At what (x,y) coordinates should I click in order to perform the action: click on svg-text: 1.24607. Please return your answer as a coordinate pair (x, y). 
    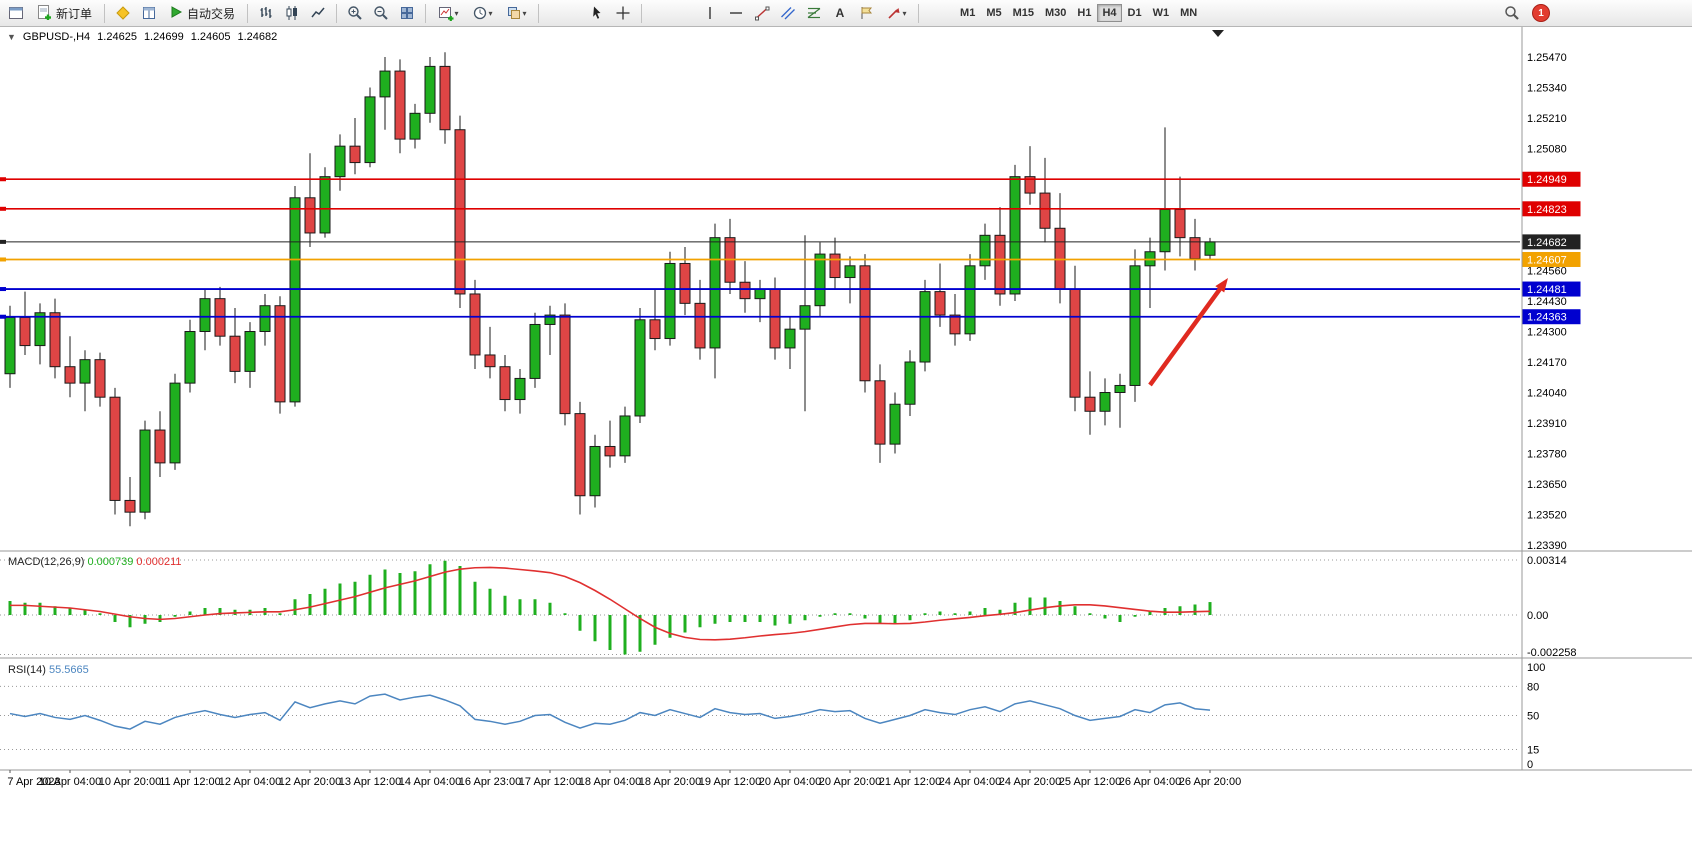
    Looking at the image, I should click on (1547, 260).